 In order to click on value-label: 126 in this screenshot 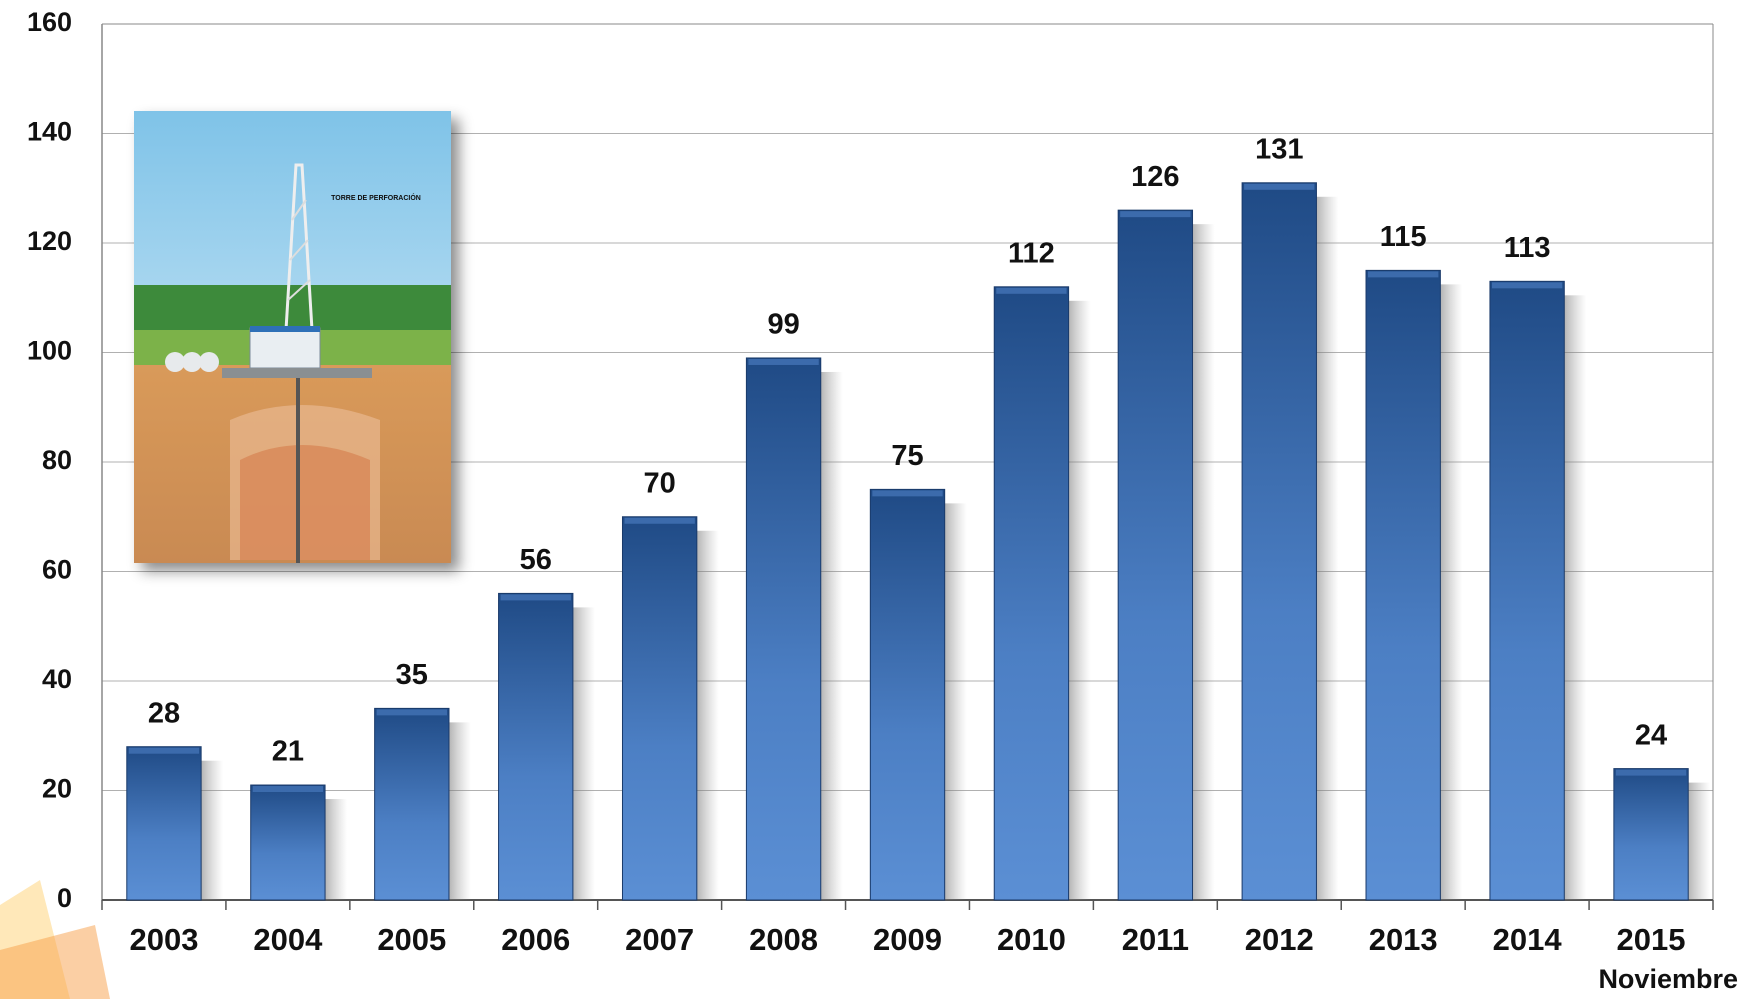, I will do `click(1155, 177)`.